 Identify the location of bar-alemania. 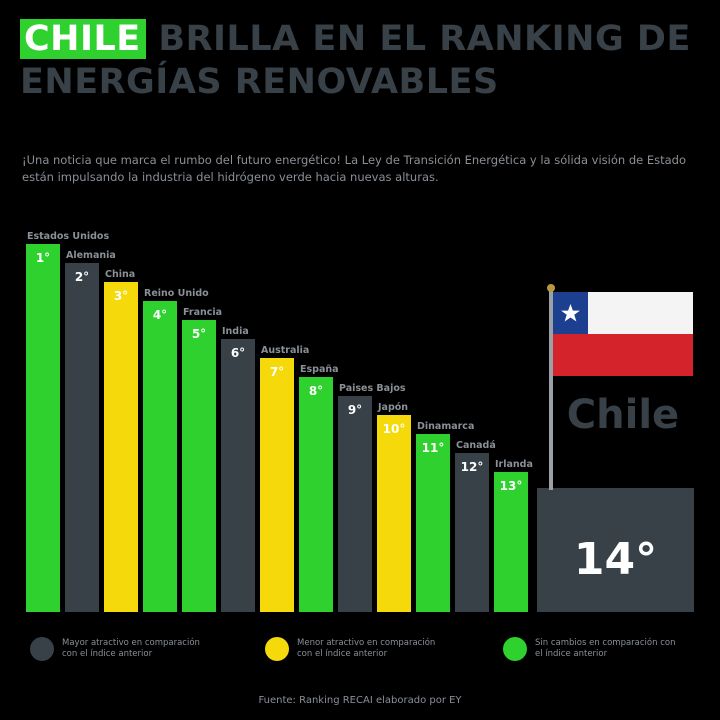
(82, 437).